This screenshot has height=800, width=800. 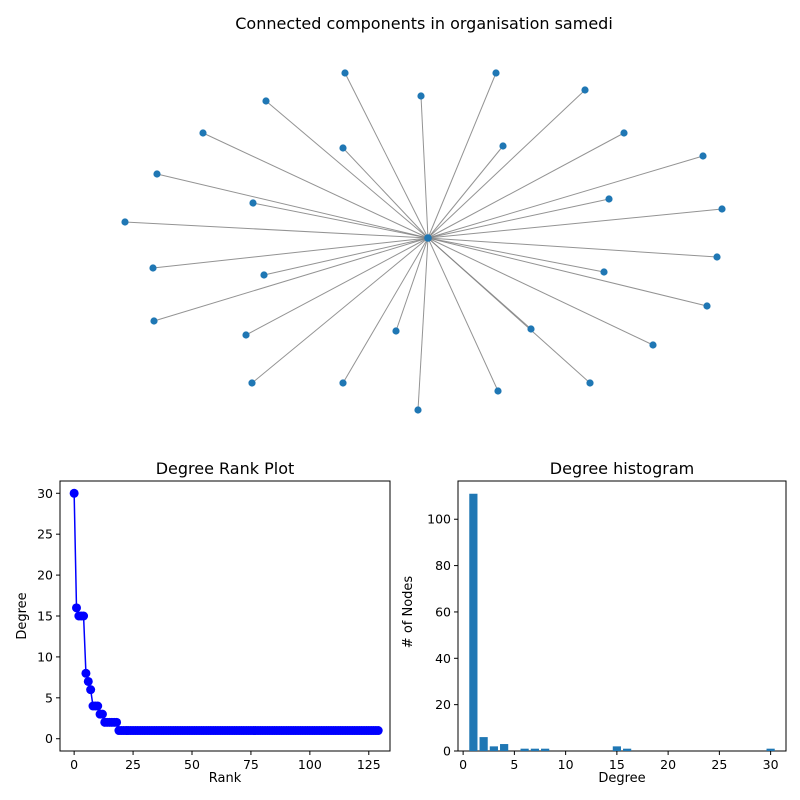 I want to click on hist-xtick-label: 0, so click(x=463, y=764).